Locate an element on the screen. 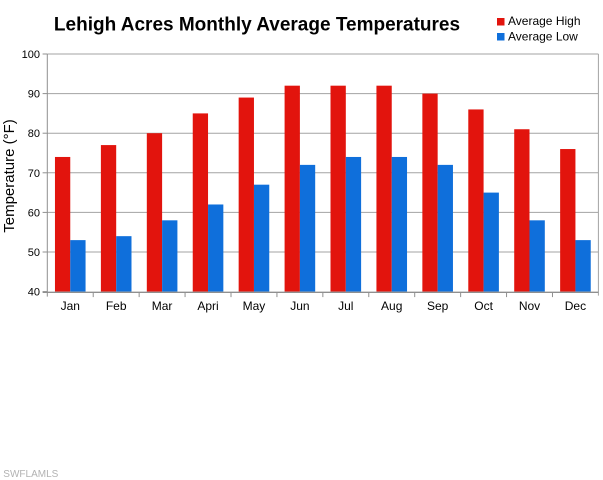  svg-text: Nov is located at coordinates (529, 306).